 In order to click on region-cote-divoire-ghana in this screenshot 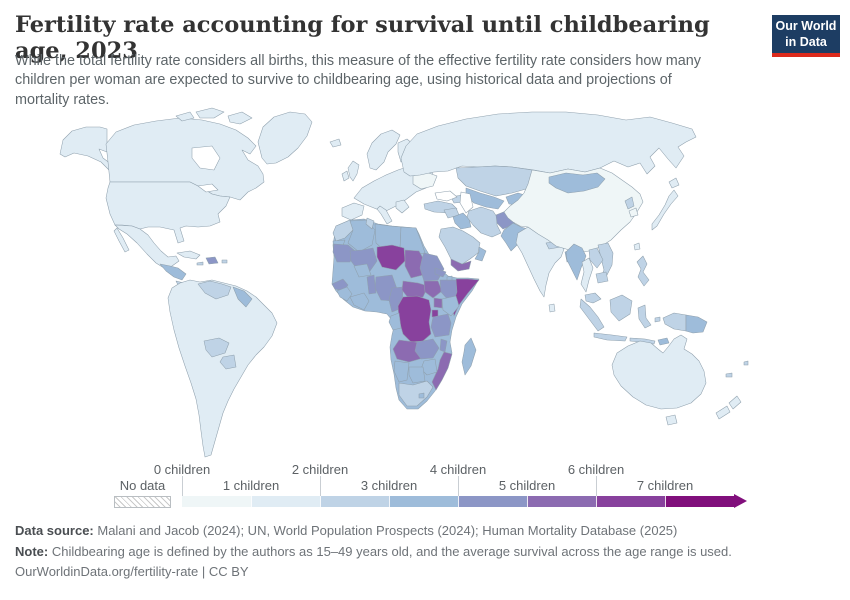, I will do `click(359, 301)`.